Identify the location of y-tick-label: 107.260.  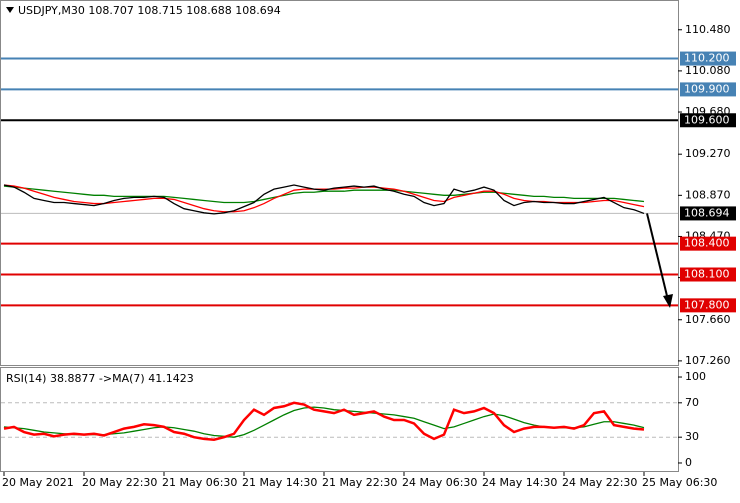
(708, 360).